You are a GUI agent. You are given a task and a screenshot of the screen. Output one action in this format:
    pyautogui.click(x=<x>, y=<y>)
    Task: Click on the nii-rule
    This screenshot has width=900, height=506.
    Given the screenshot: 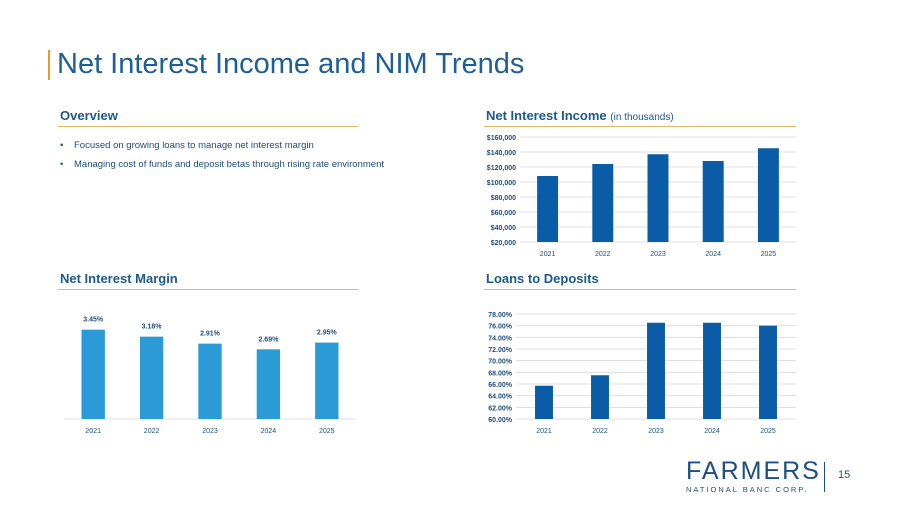 What is the action you would take?
    pyautogui.click(x=640, y=126)
    